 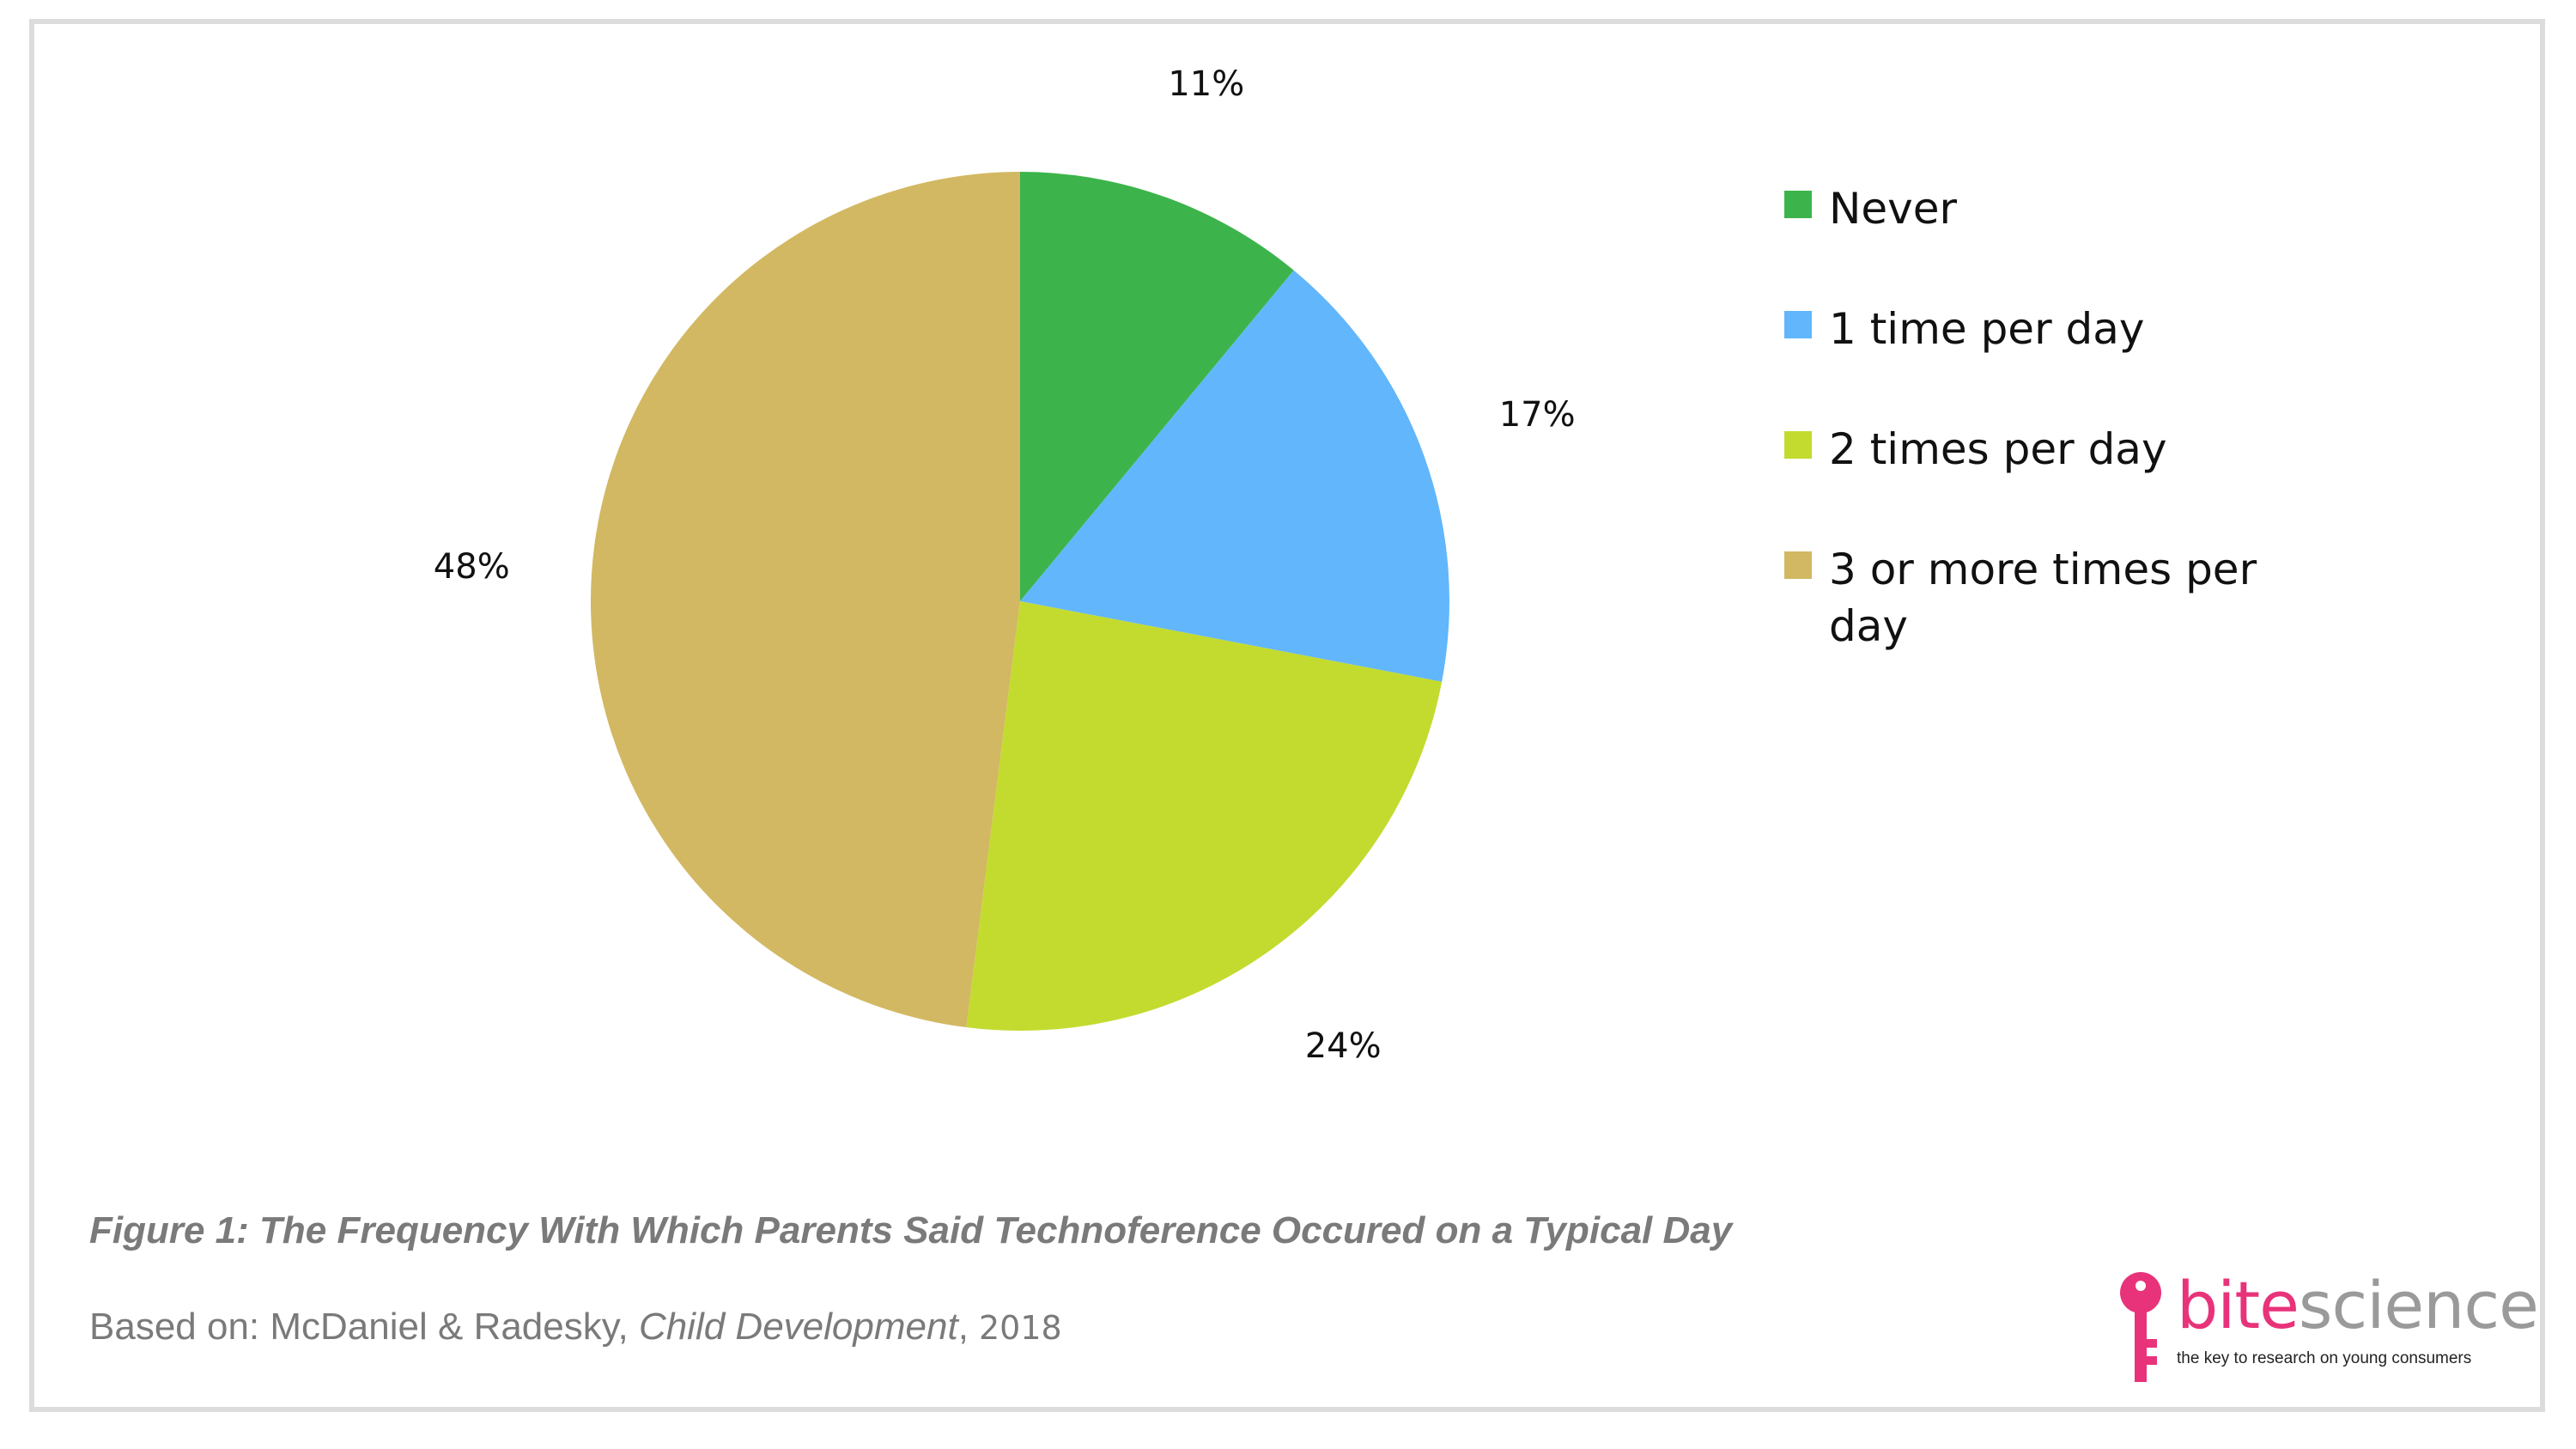 I want to click on data-label-24: 24%, so click(x=1343, y=1046).